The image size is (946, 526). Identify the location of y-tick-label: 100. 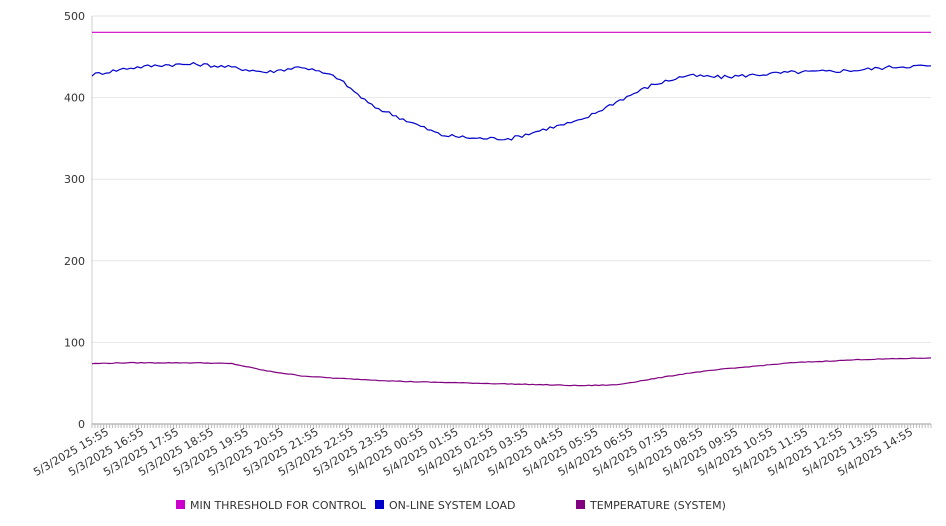
(74, 342).